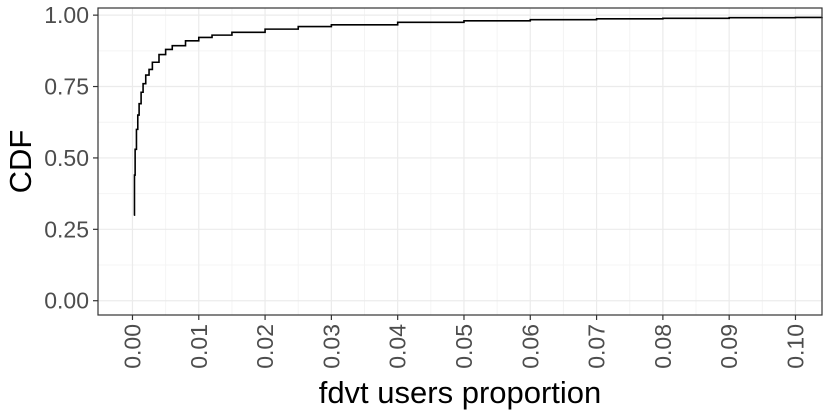  Describe the element at coordinates (132, 346) in the screenshot. I see `x-tick-label: 0.00` at that location.